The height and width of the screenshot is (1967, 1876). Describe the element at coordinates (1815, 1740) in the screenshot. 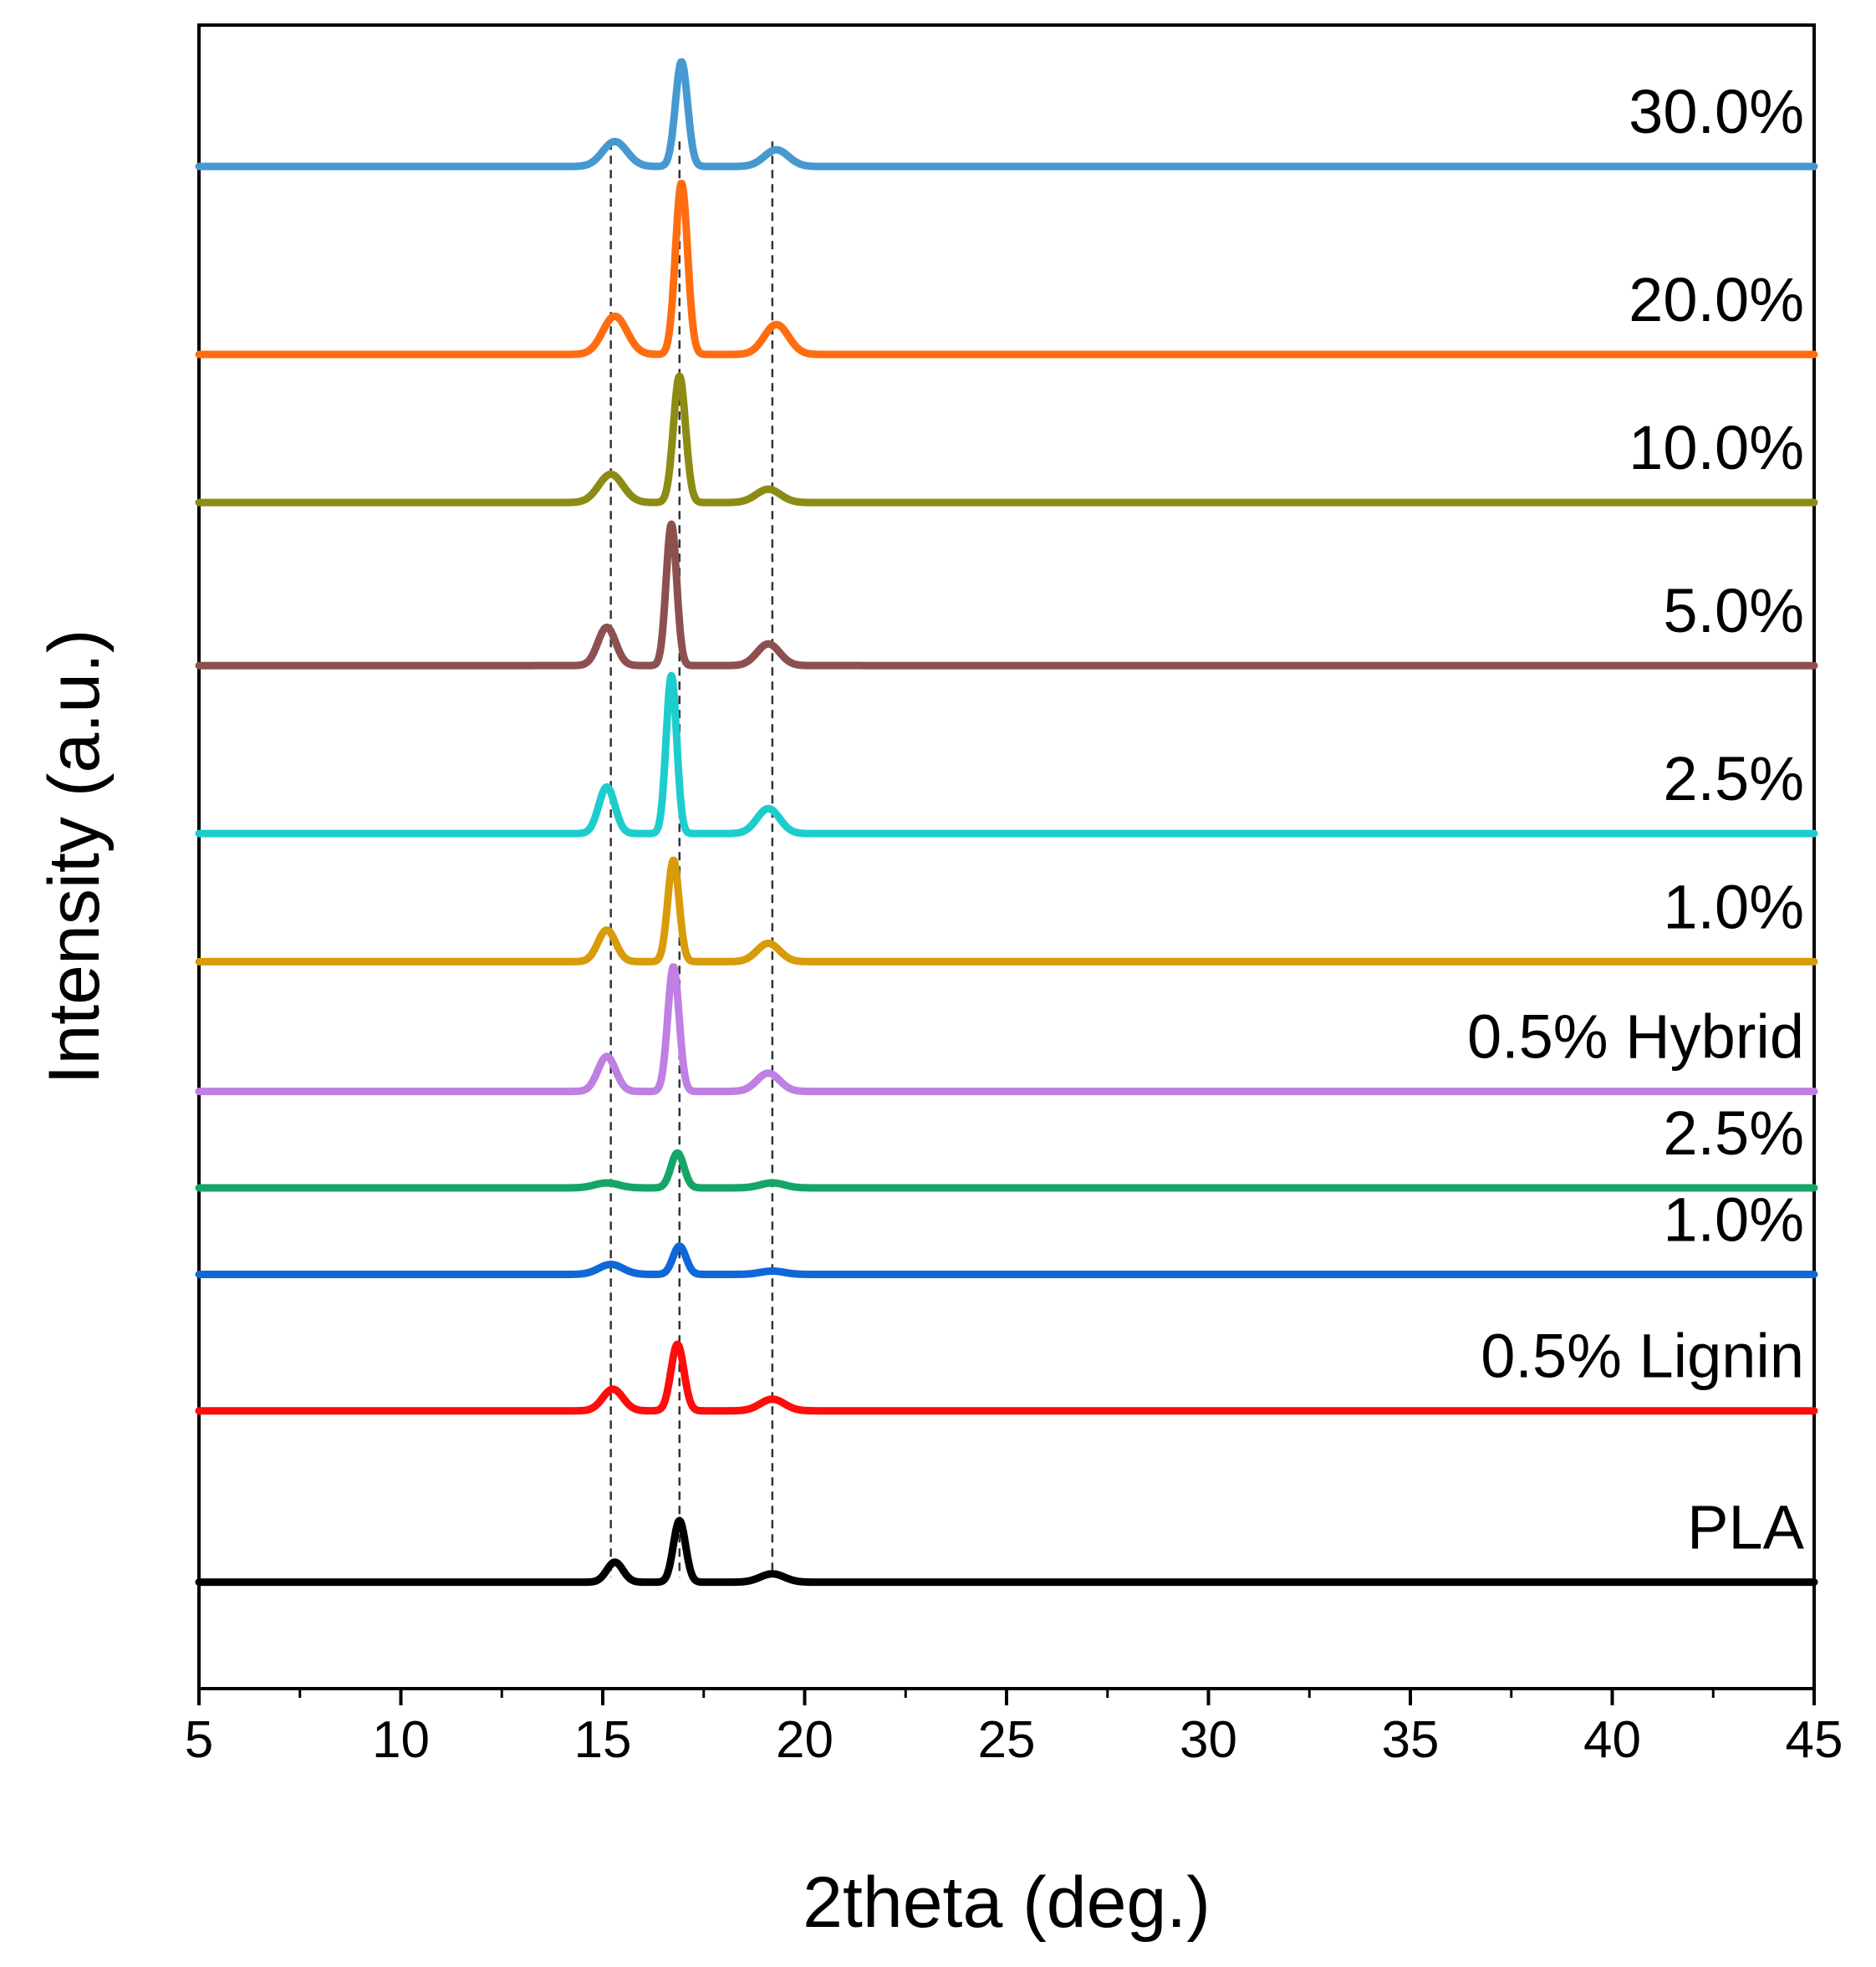

I see `x-tick-label: 45` at that location.